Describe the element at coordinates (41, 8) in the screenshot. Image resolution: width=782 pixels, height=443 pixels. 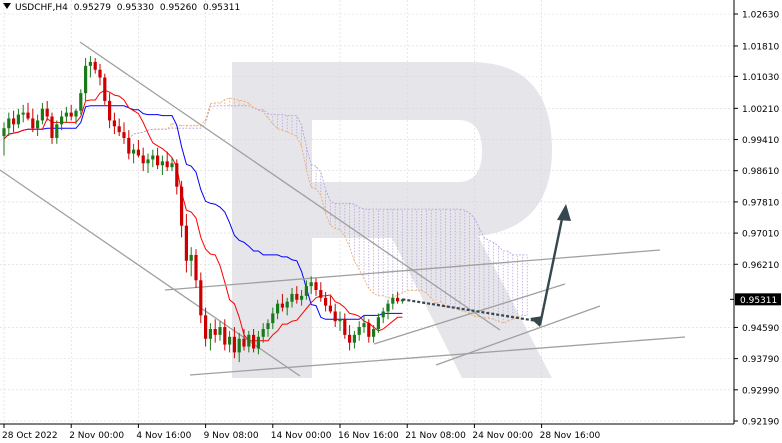
I see `symbol-timeframe: USDCHF,H4` at that location.